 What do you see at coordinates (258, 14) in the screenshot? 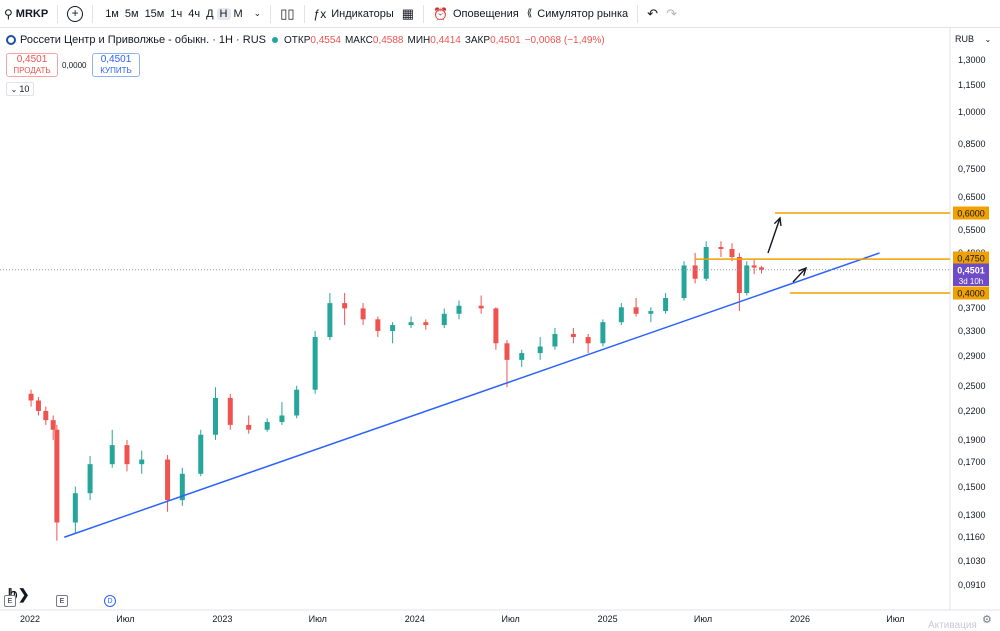
I see `interval-dropdown: ⌄` at bounding box center [258, 14].